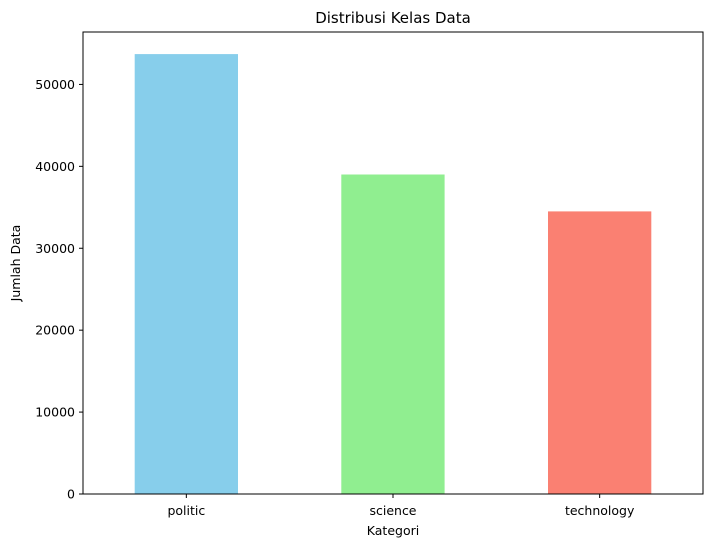  I want to click on y-tick-label: 50000, so click(55, 84).